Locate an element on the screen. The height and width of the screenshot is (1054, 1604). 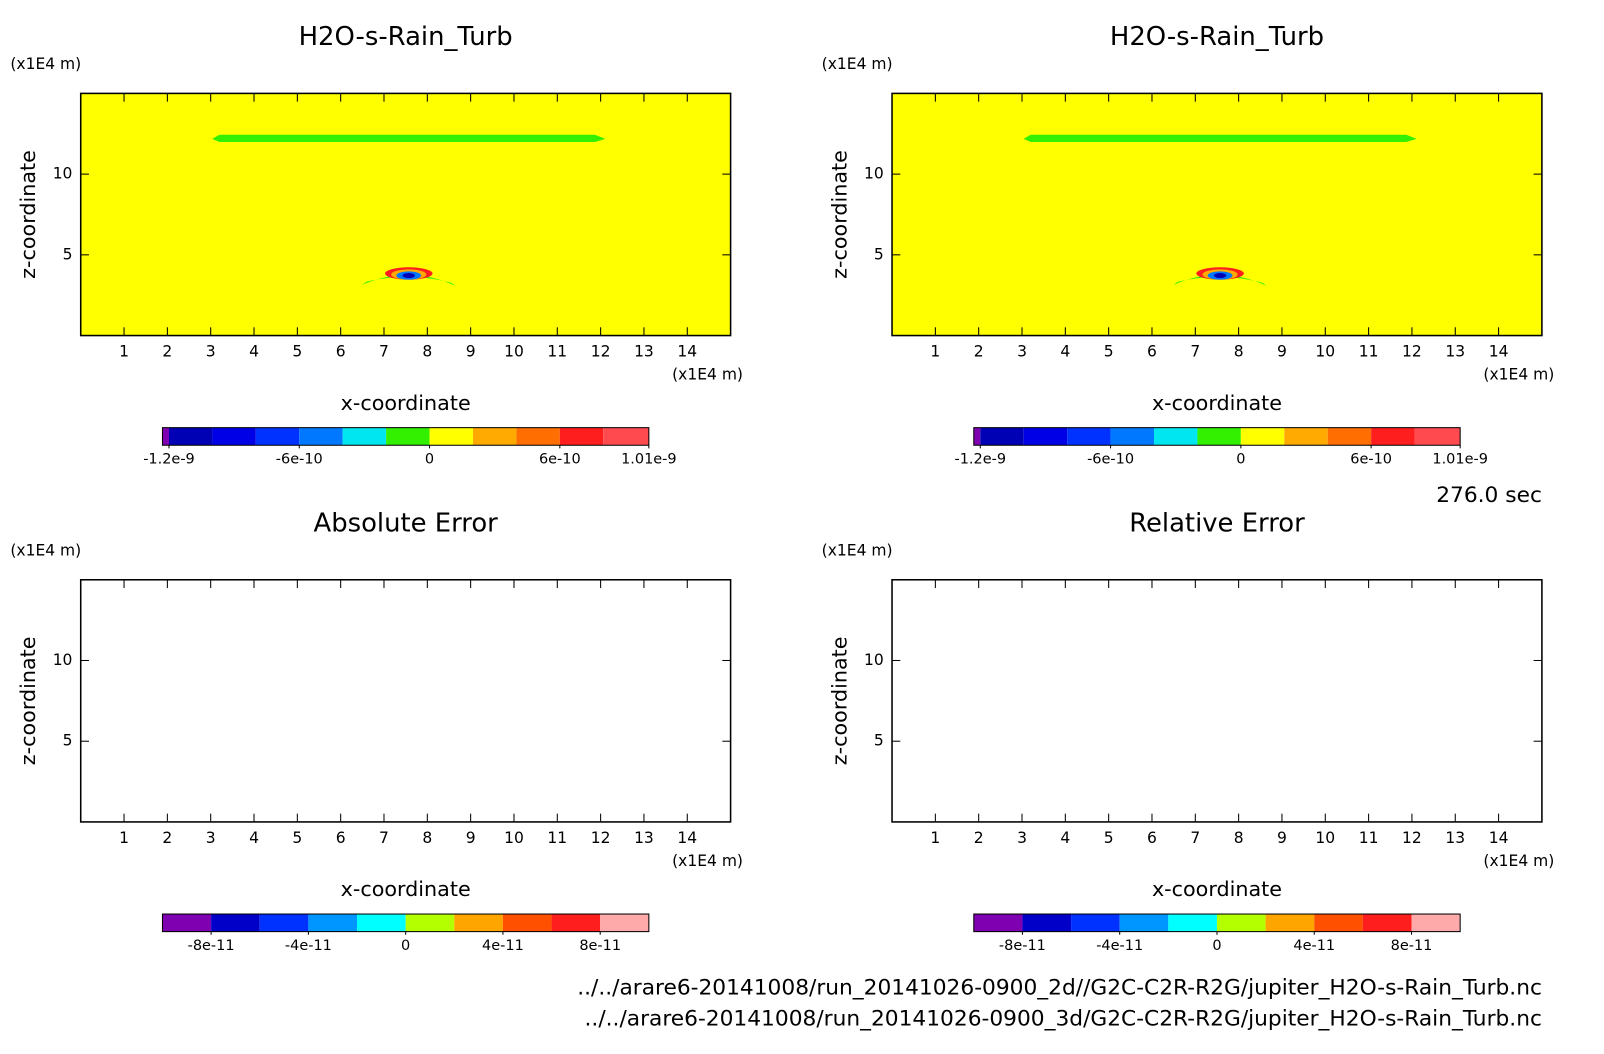
time-label: 276.0 sec is located at coordinates (1489, 495).